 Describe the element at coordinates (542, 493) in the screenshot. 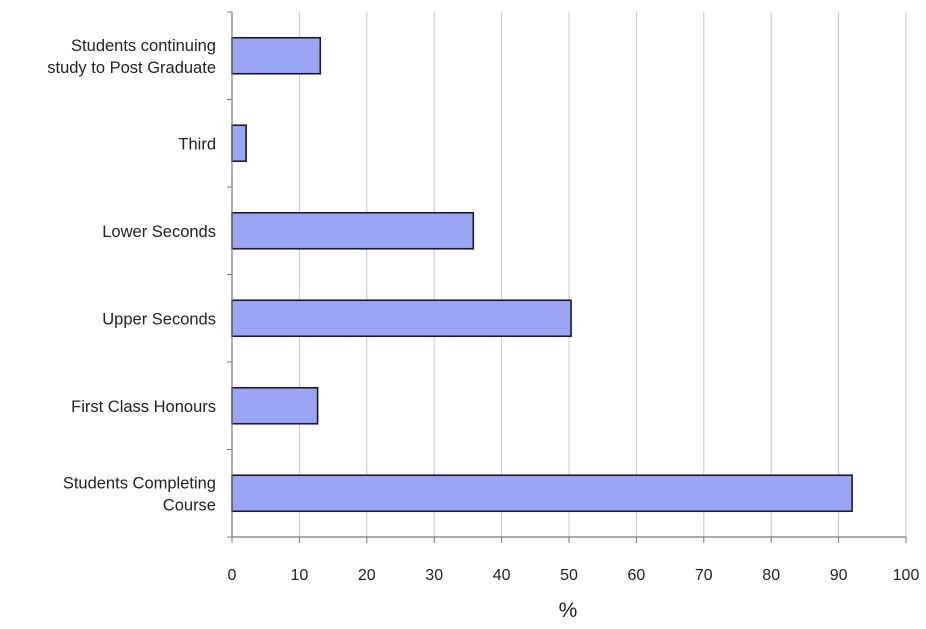

I see `bar-students-completing-course` at that location.